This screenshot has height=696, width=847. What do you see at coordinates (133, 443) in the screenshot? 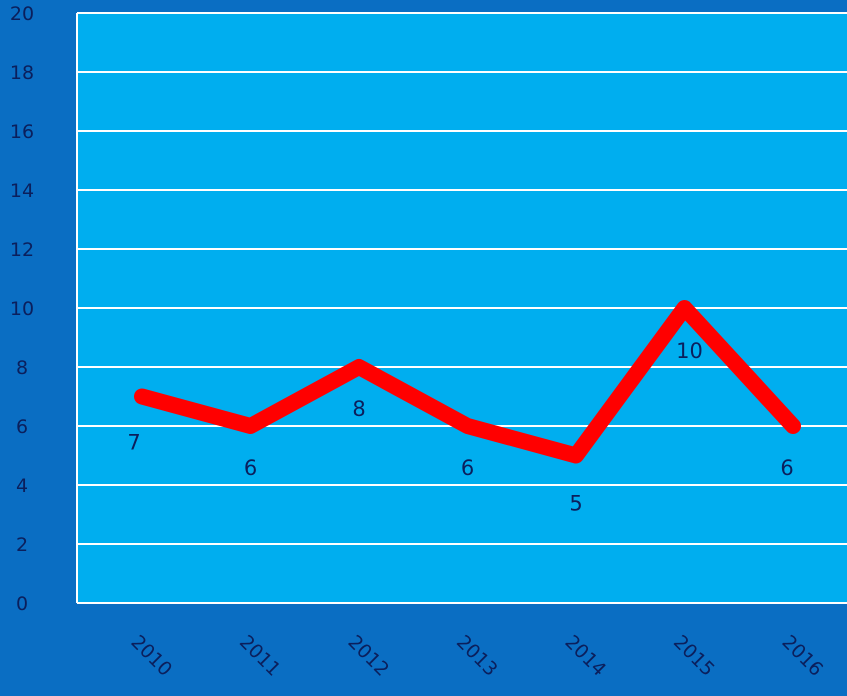
I see `data-label: 7` at bounding box center [133, 443].